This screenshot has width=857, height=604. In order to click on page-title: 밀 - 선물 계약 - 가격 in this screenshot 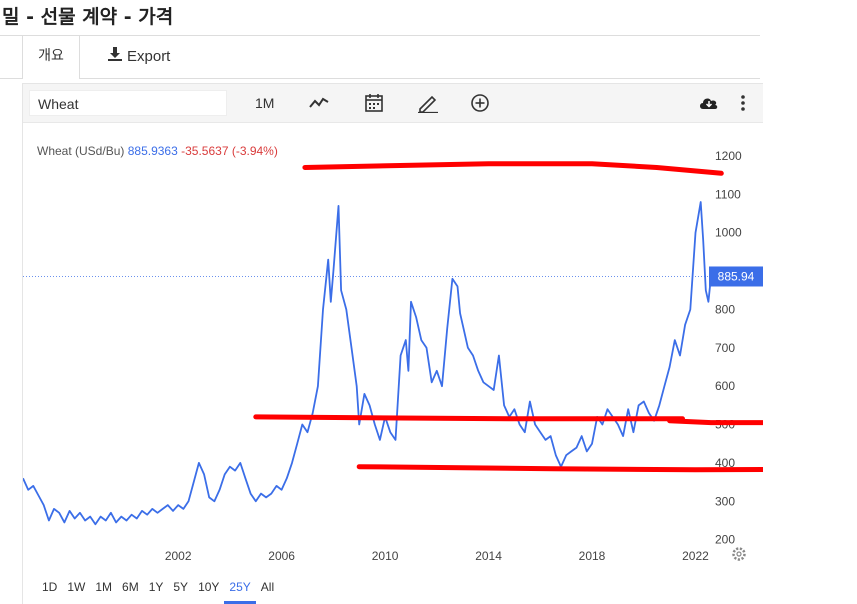, I will do `click(88, 17)`.